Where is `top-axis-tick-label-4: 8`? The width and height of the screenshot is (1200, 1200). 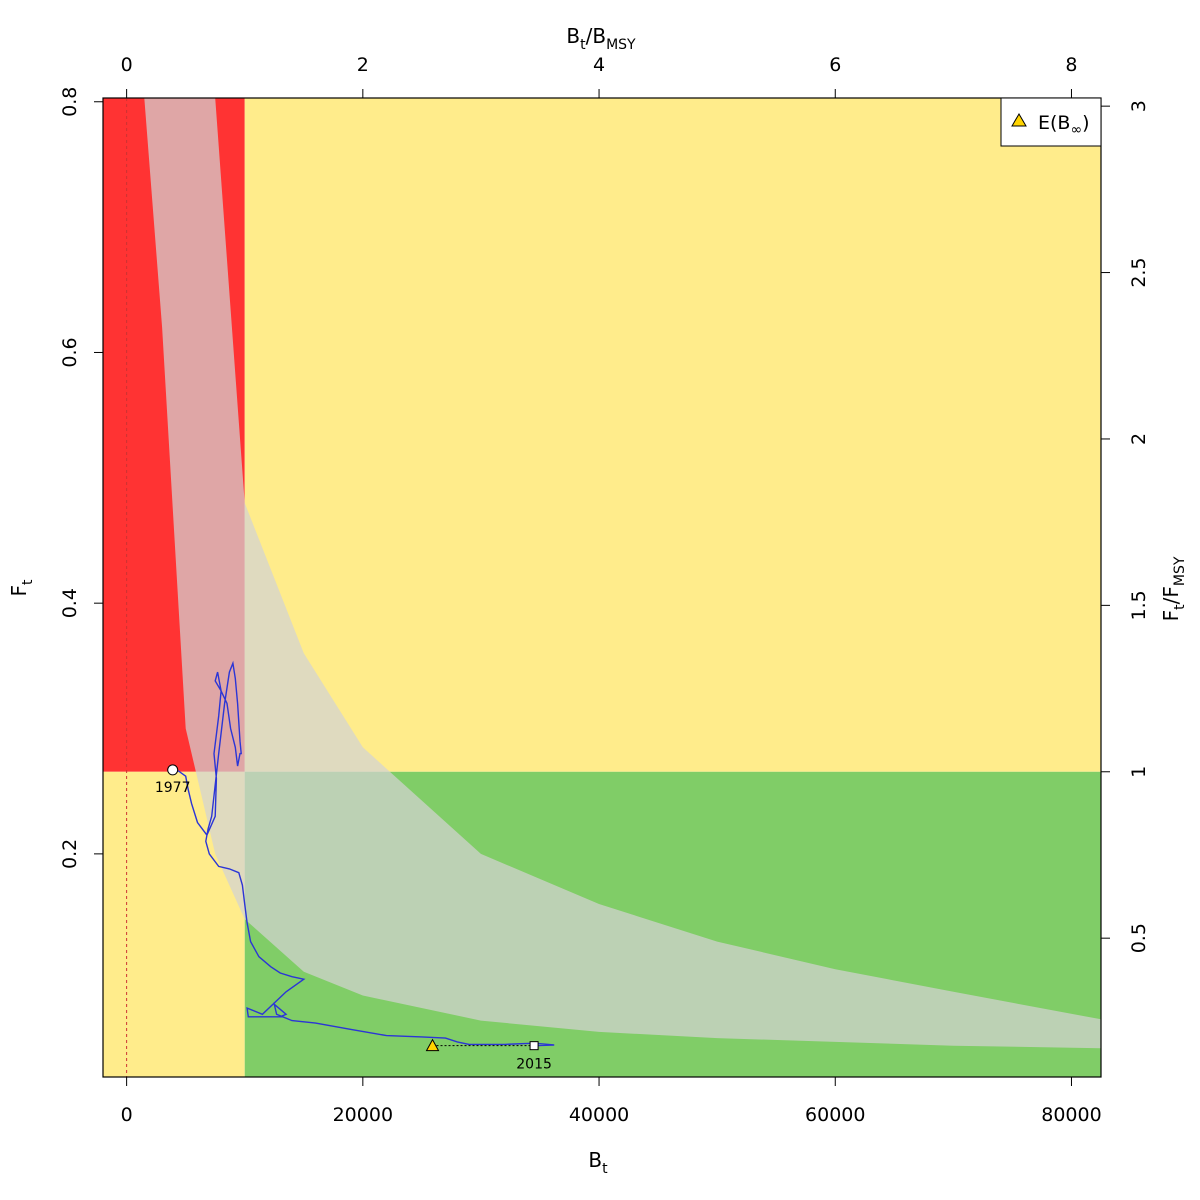 top-axis-tick-label-4: 8 is located at coordinates (1071, 65).